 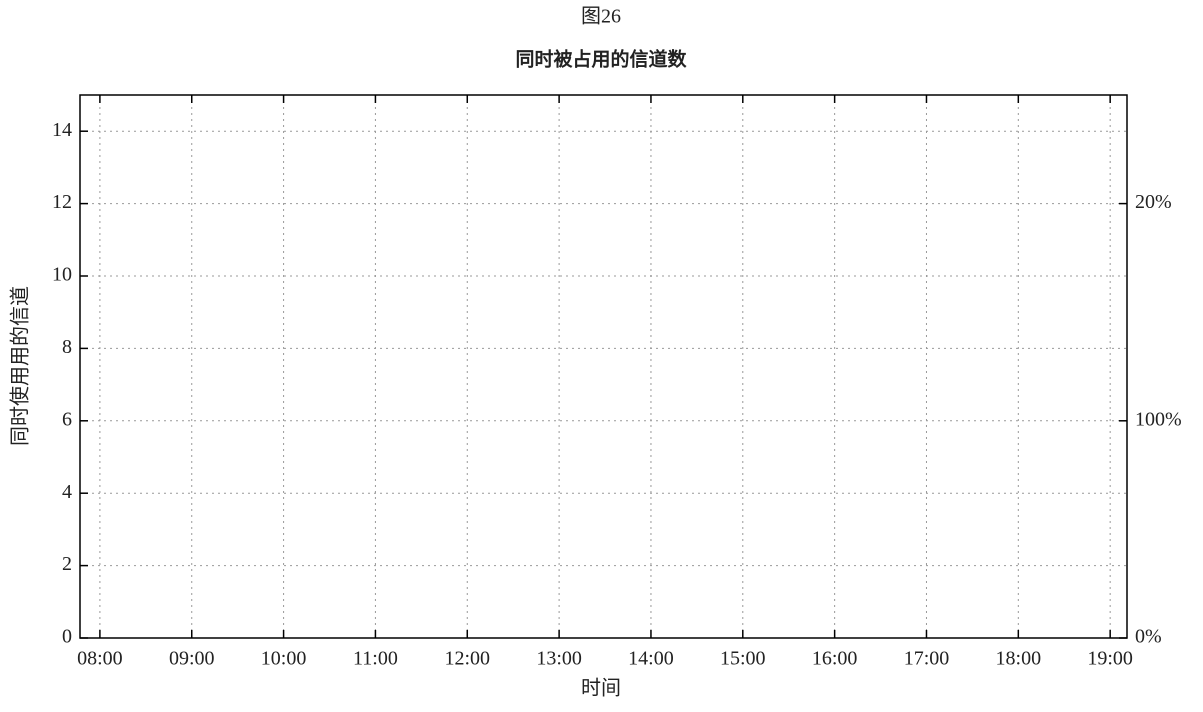 What do you see at coordinates (67, 492) in the screenshot?
I see `y-tick-label: 4` at bounding box center [67, 492].